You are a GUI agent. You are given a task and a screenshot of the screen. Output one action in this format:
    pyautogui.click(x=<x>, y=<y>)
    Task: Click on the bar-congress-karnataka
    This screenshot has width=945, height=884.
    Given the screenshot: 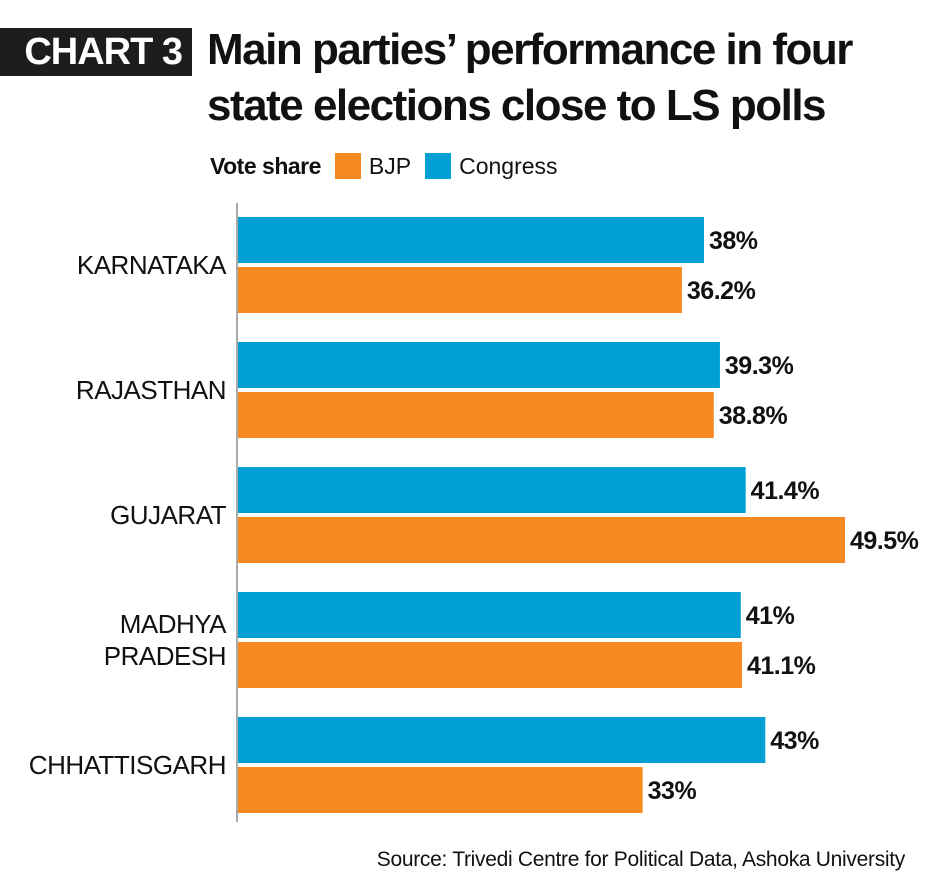 What is the action you would take?
    pyautogui.click(x=471, y=240)
    